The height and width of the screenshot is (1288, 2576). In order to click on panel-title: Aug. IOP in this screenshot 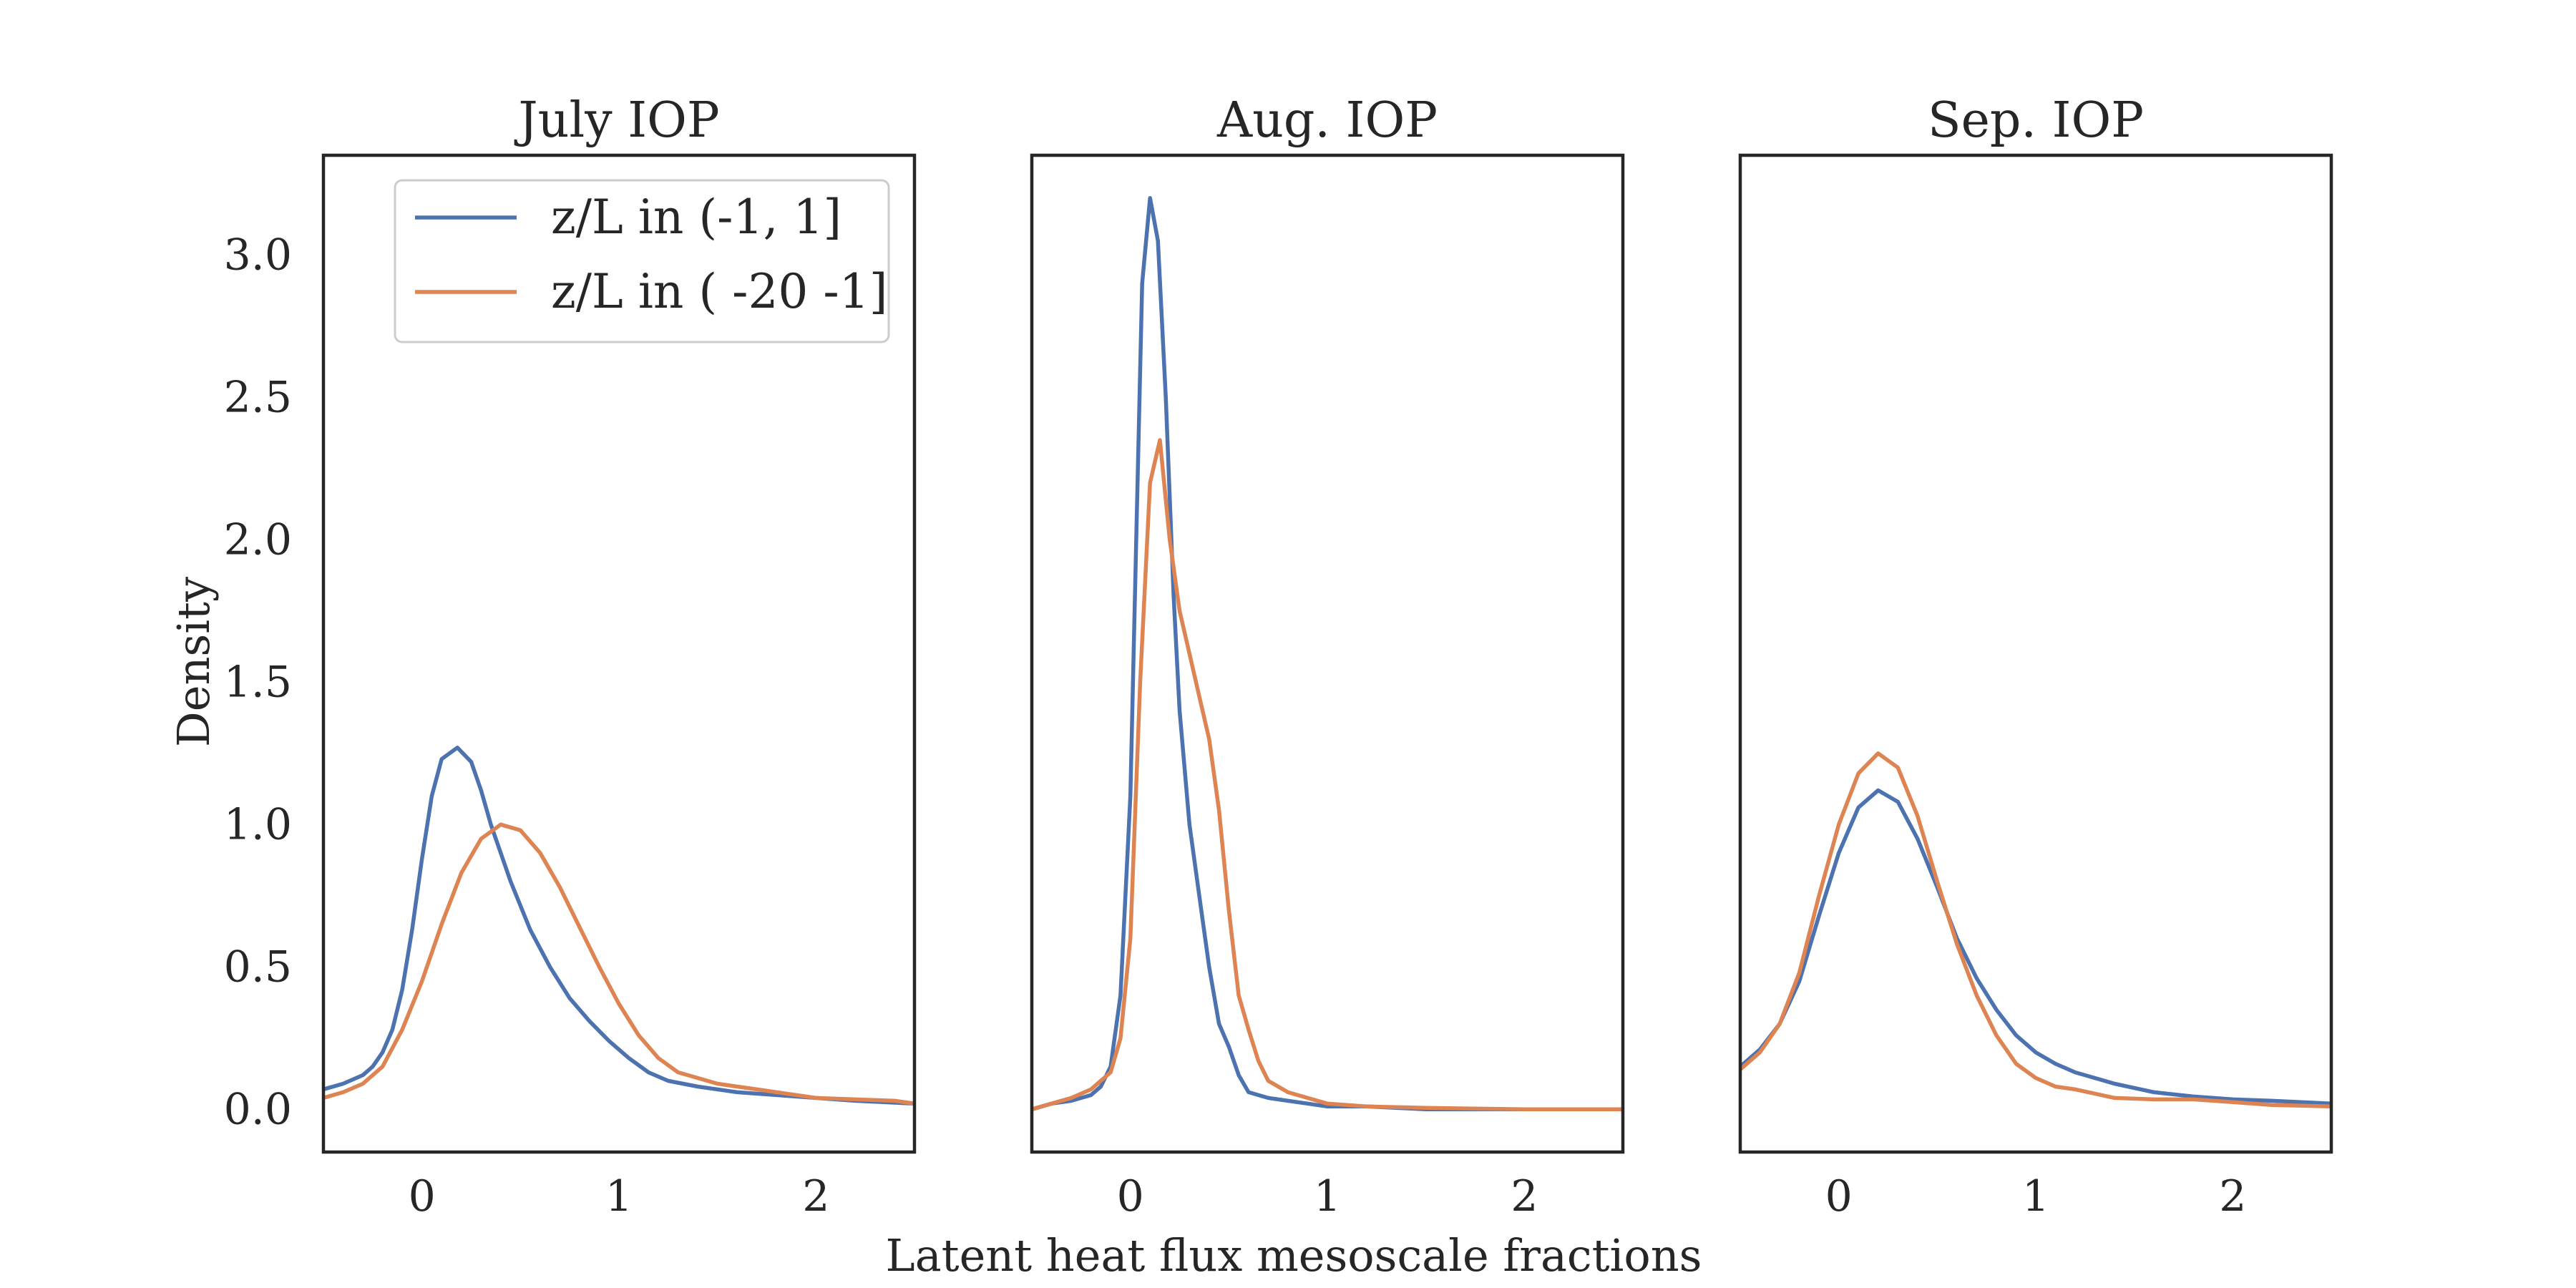, I will do `click(1327, 120)`.